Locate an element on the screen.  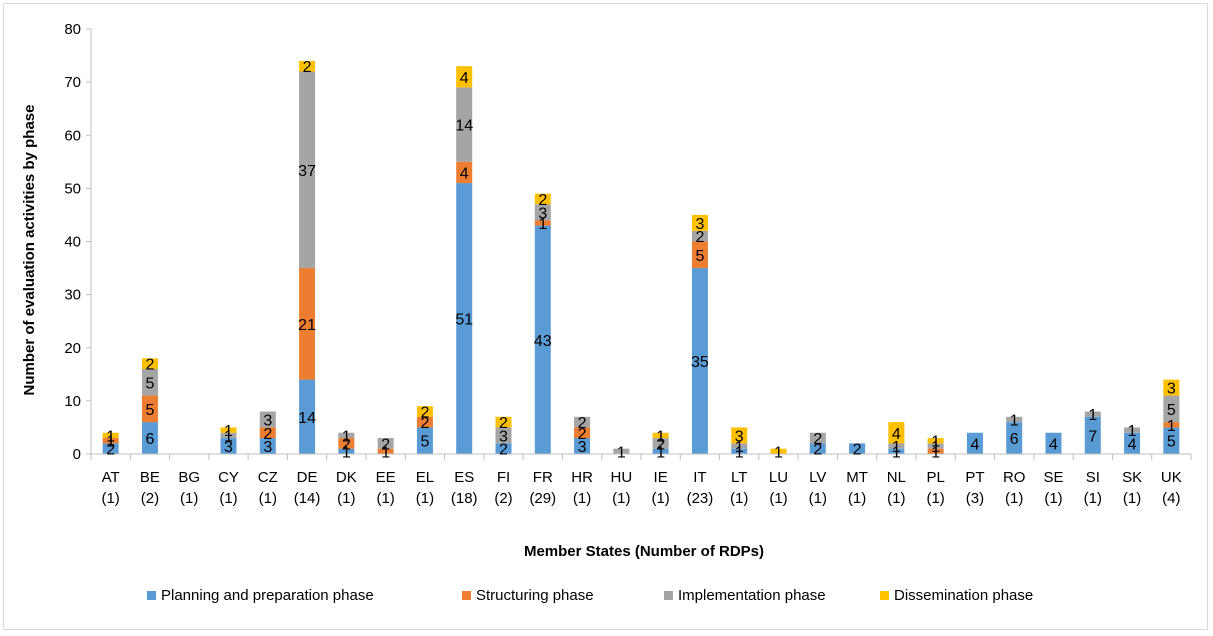
x-category-label: LU is located at coordinates (778, 477).